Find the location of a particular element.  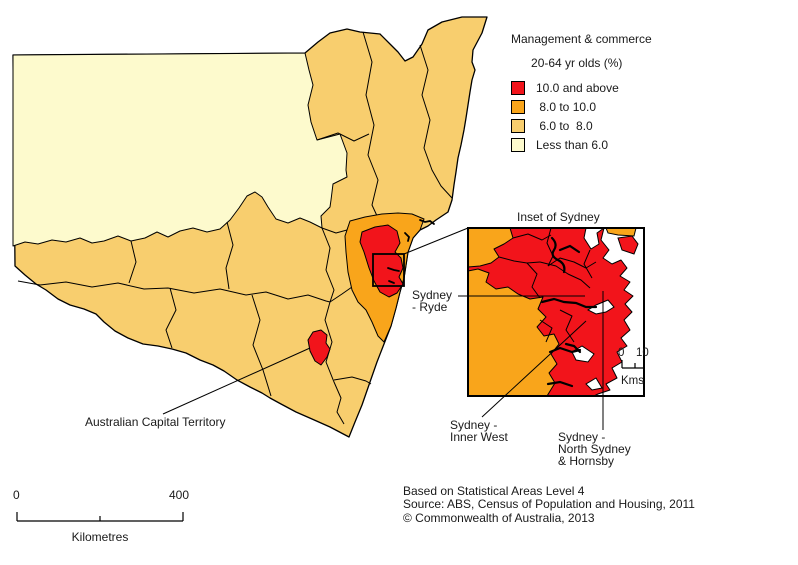

inset-orange-northeast is located at coordinates (621, 232).